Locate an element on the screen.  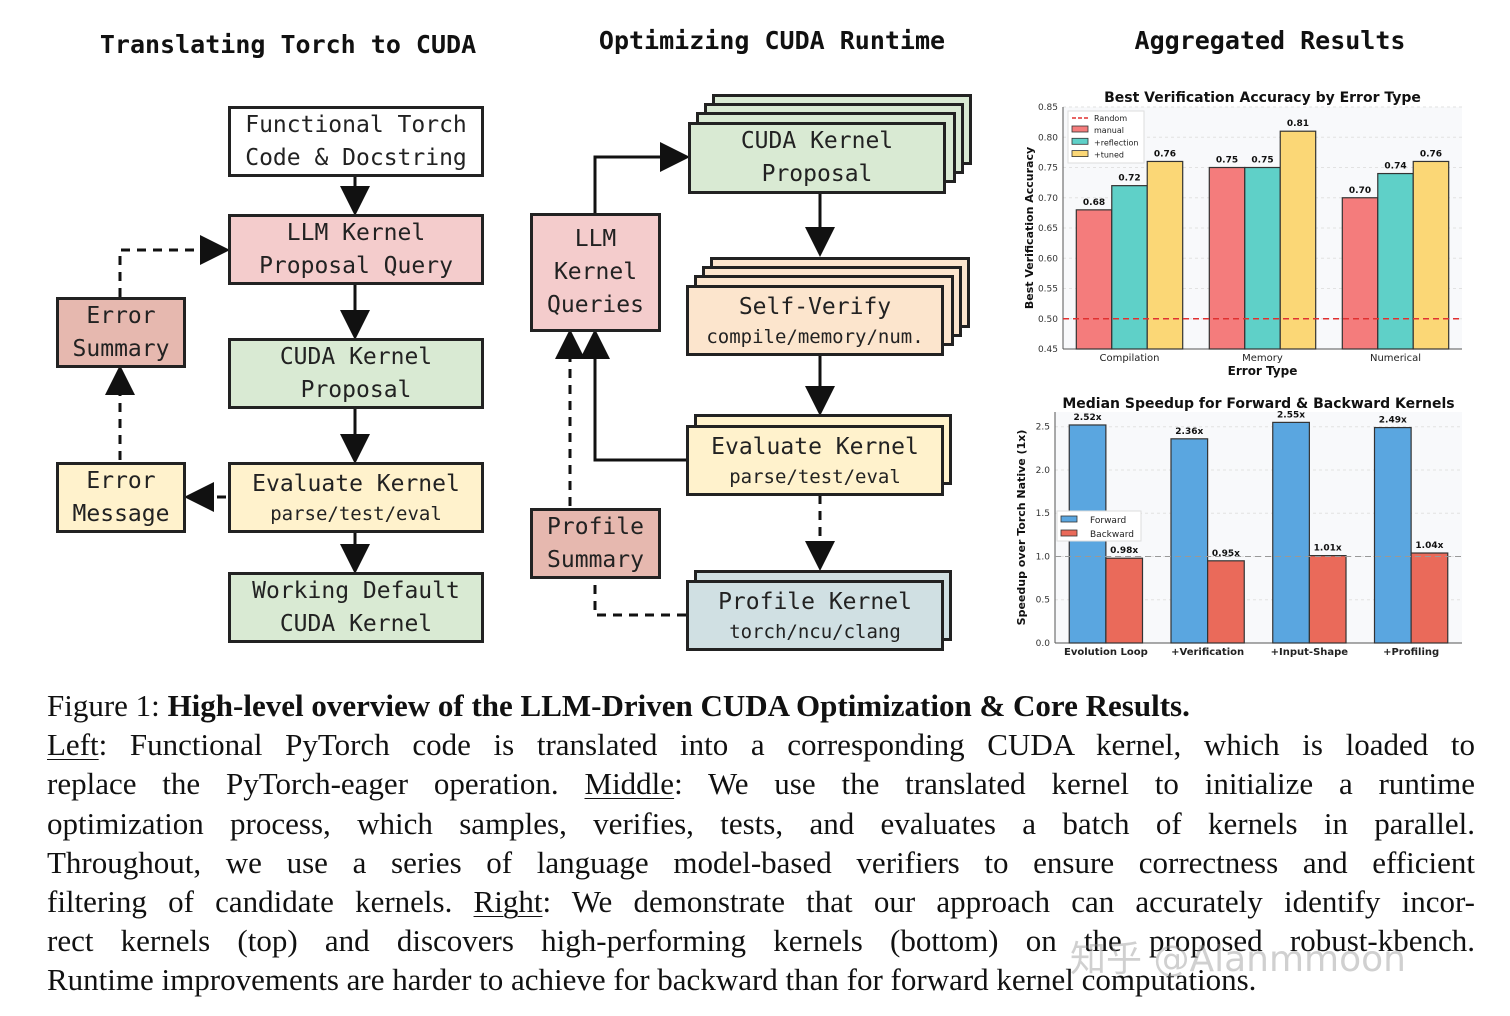
y-tick-label: 0.65 is located at coordinates (1048, 229).